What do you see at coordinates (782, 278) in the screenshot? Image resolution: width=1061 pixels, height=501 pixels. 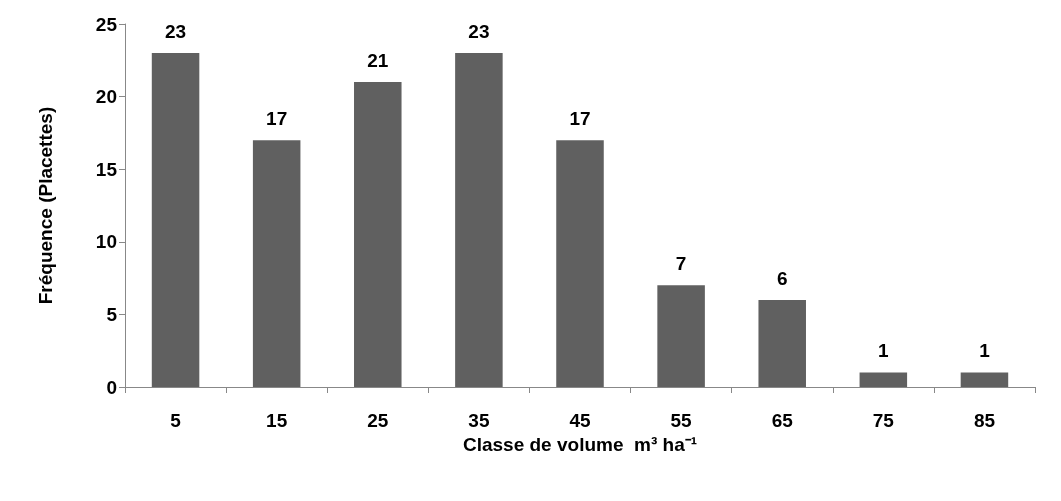 I see `data-label: 6` at bounding box center [782, 278].